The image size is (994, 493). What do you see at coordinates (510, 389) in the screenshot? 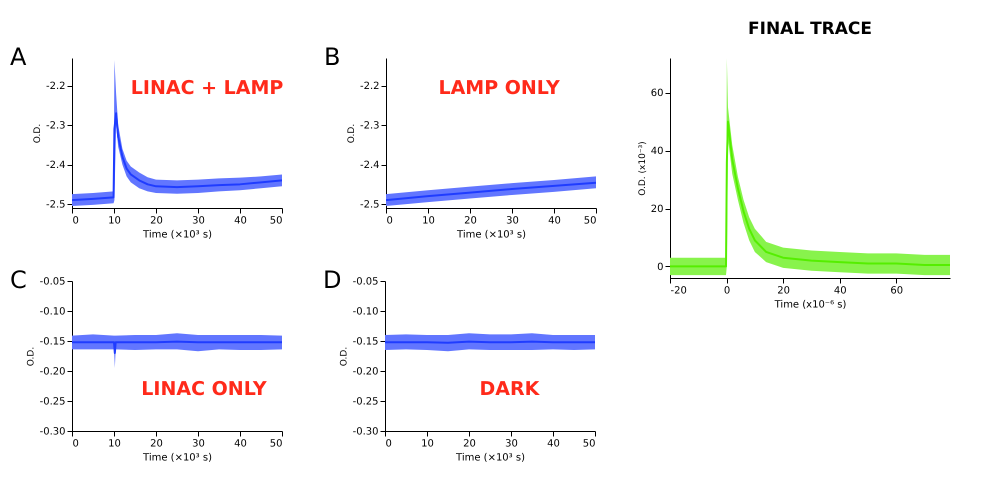
I see `annotation: DARK` at bounding box center [510, 389].